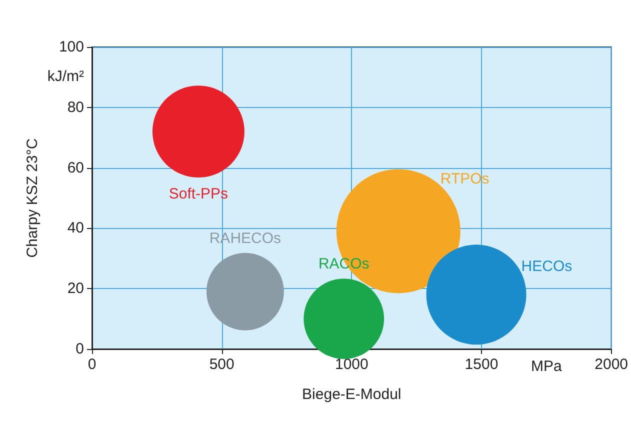 The height and width of the screenshot is (439, 631). What do you see at coordinates (546, 366) in the screenshot?
I see `text: MPa` at bounding box center [546, 366].